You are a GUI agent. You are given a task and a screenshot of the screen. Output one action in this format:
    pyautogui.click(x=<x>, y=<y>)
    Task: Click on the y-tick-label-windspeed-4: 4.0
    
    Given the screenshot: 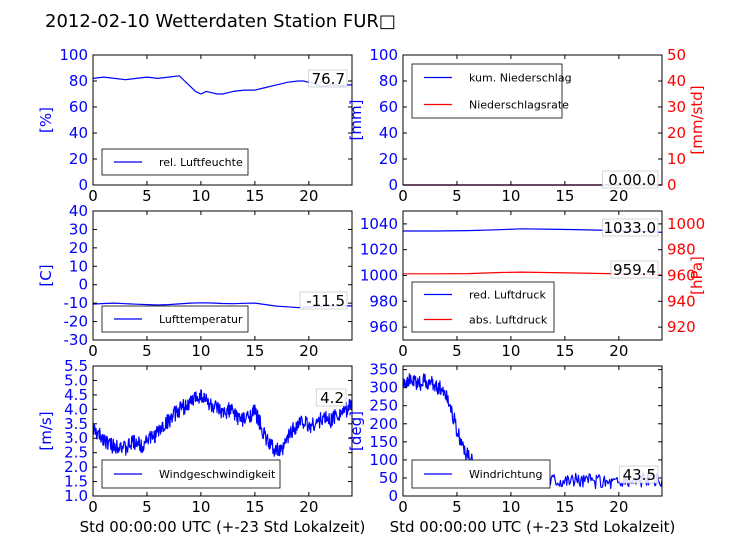 What is the action you would take?
    pyautogui.click(x=76, y=409)
    